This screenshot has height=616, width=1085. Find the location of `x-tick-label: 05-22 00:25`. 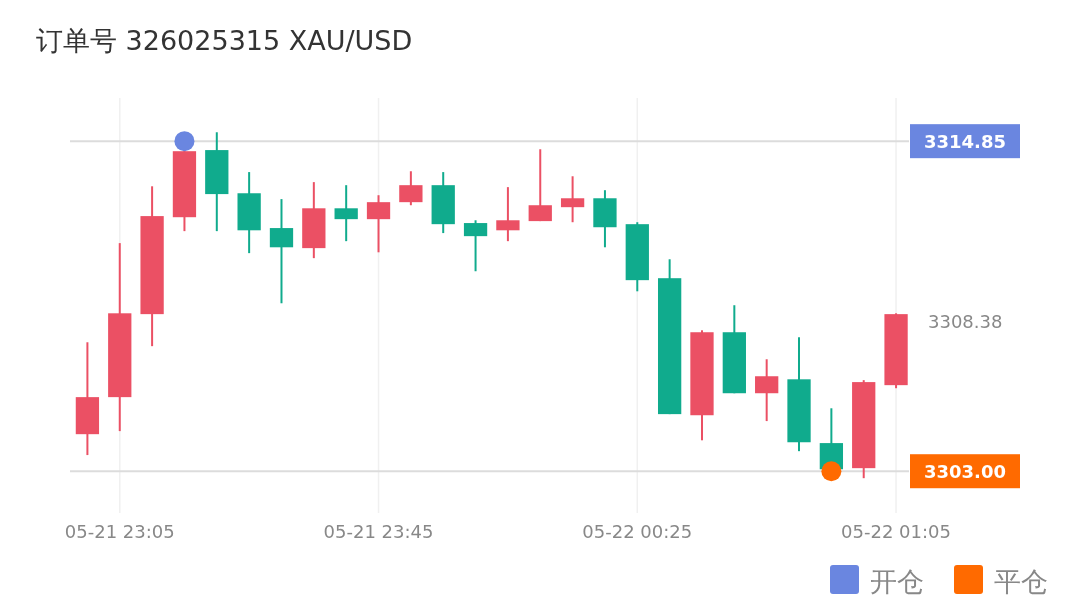

x-tick-label: 05-22 00:25 is located at coordinates (637, 531).